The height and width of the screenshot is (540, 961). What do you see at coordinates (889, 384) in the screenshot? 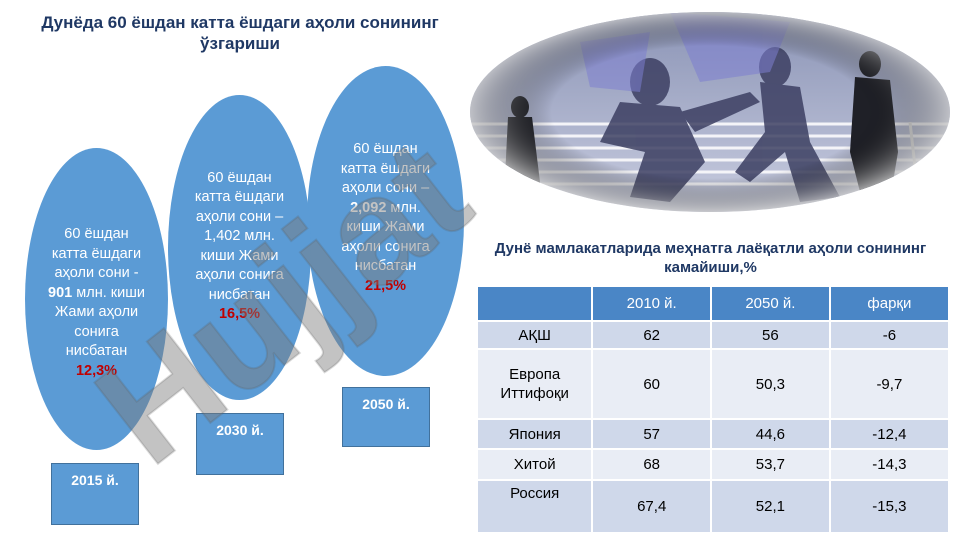
I see `cell-difference: -9,7` at bounding box center [889, 384].